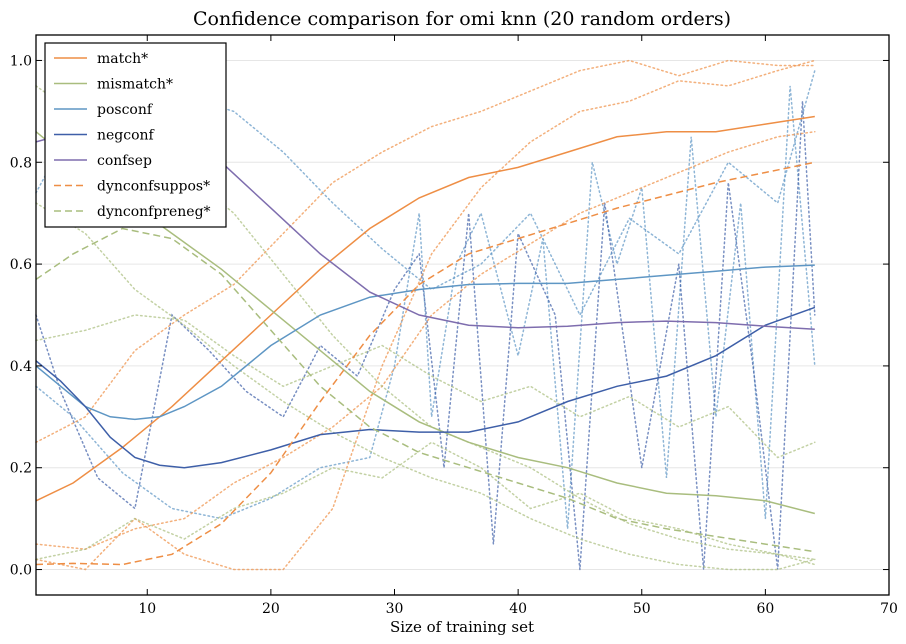 The image size is (906, 644). Describe the element at coordinates (153, 187) in the screenshot. I see `legend-label: dynconfsuppos*` at that location.